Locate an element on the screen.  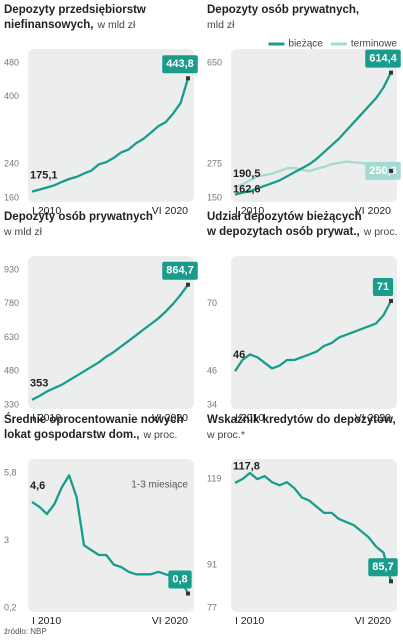
source: źródło: NBP is located at coordinates (25, 631).